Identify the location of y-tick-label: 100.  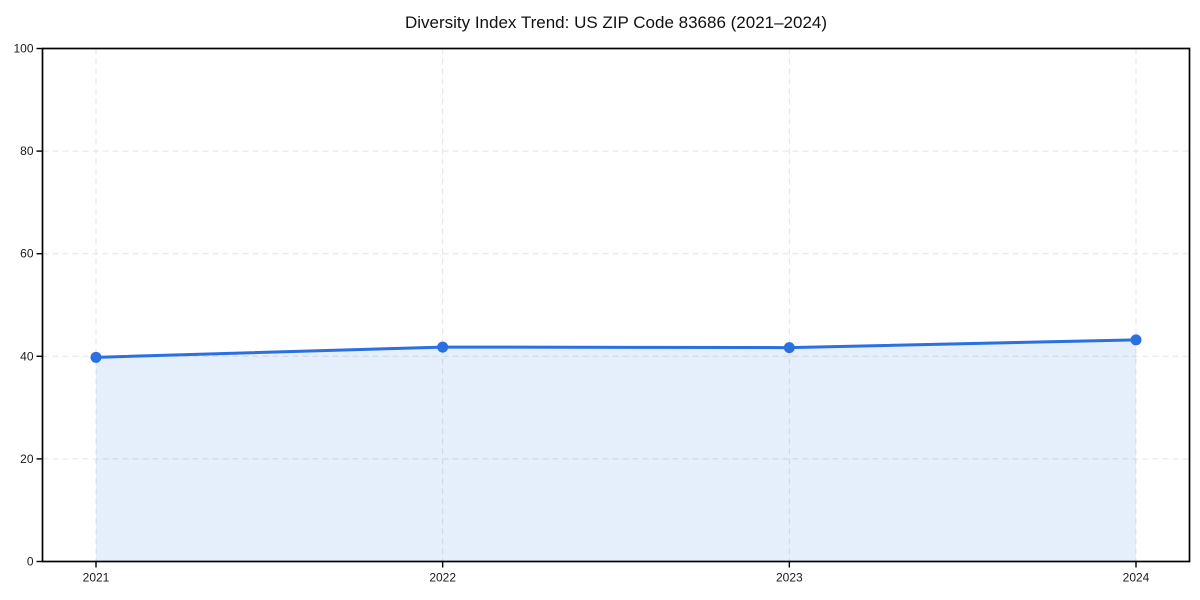
(23, 49).